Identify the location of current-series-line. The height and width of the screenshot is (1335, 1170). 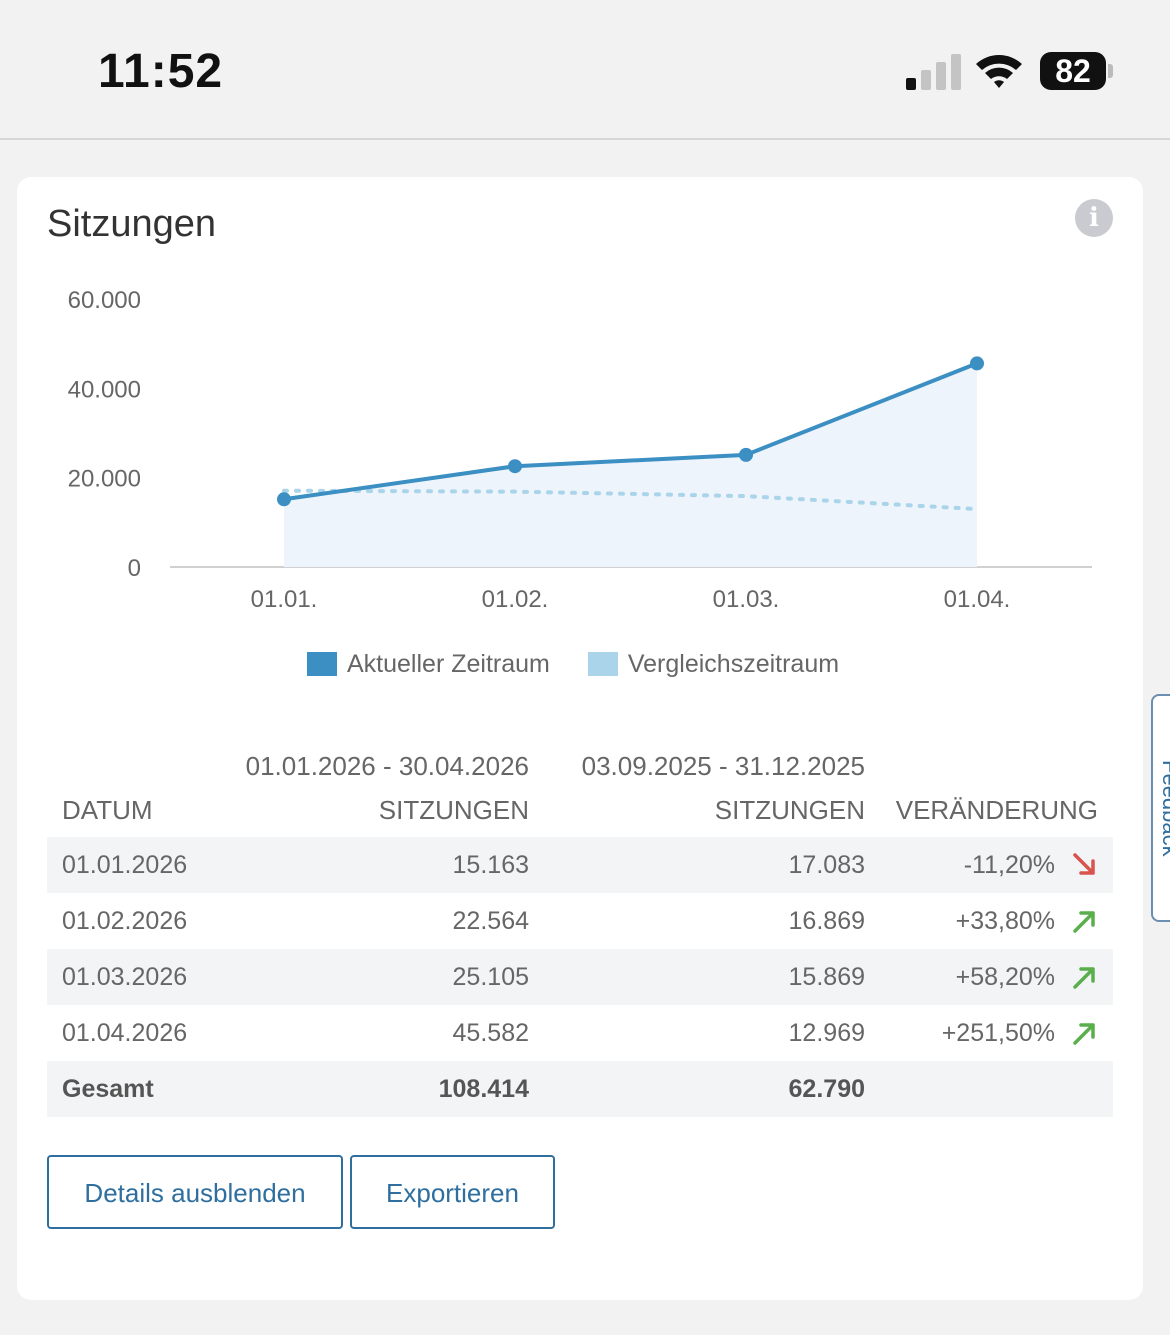
(630, 431).